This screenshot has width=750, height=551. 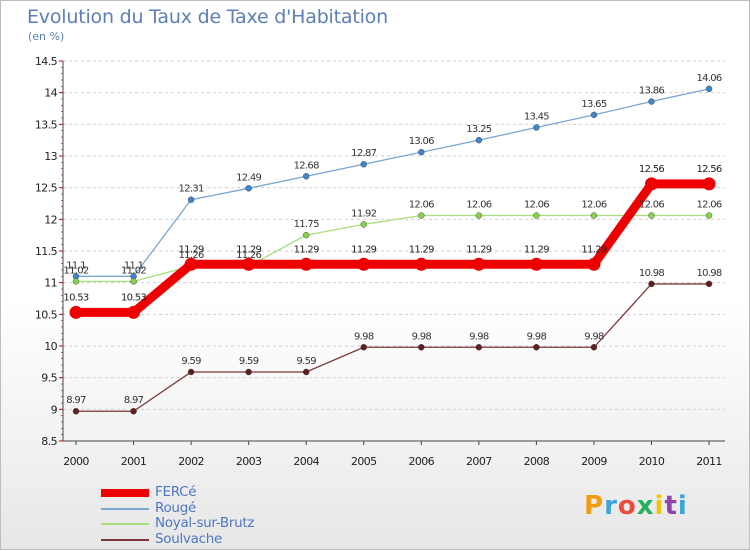 What do you see at coordinates (46, 188) in the screenshot?
I see `y-tick-label: 12.5` at bounding box center [46, 188].